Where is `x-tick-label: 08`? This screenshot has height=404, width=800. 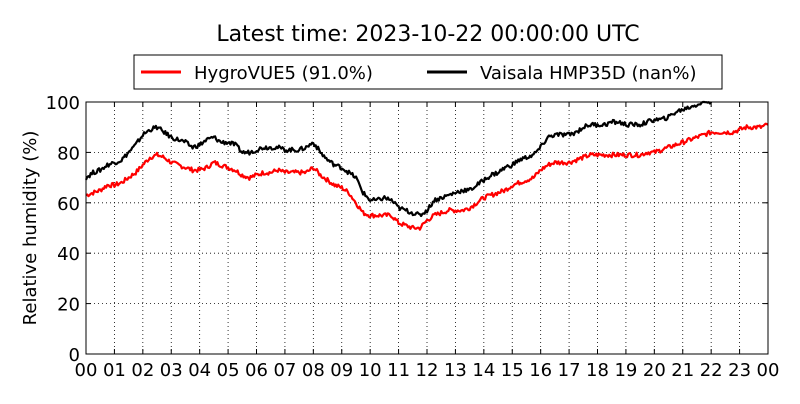 x-tick-label: 08 is located at coordinates (313, 370).